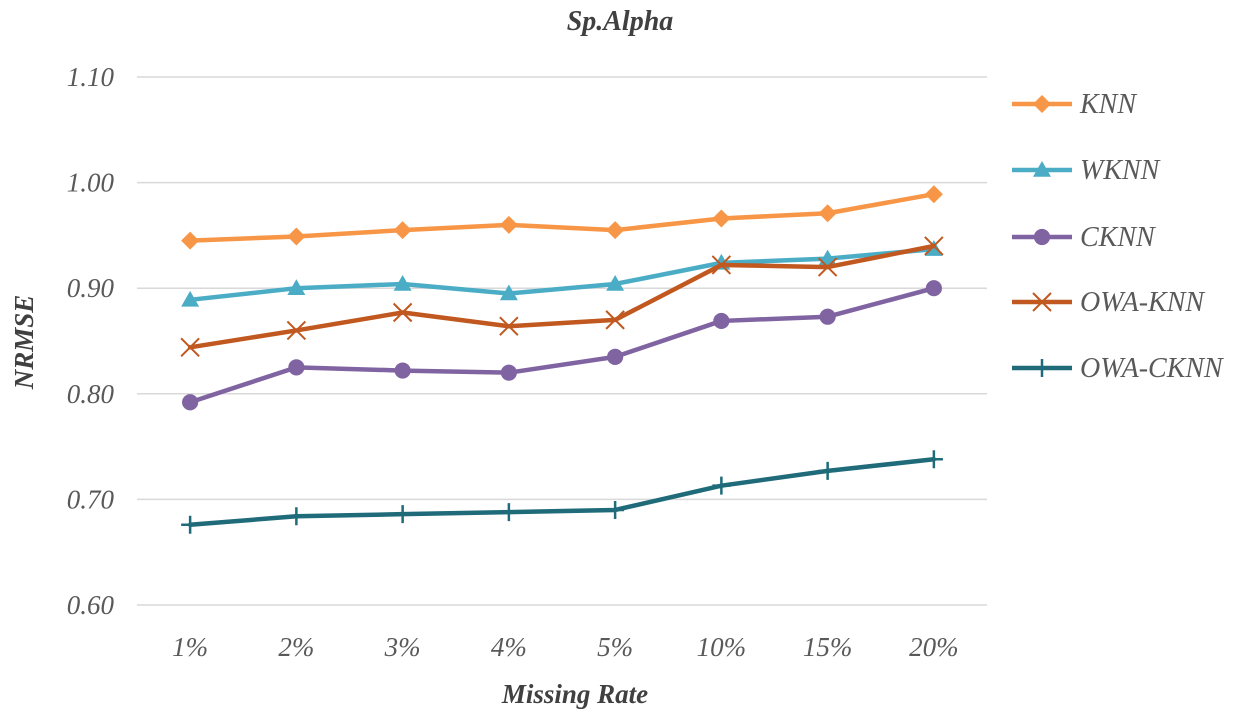  I want to click on legend-label: WKNN, so click(1120, 170).